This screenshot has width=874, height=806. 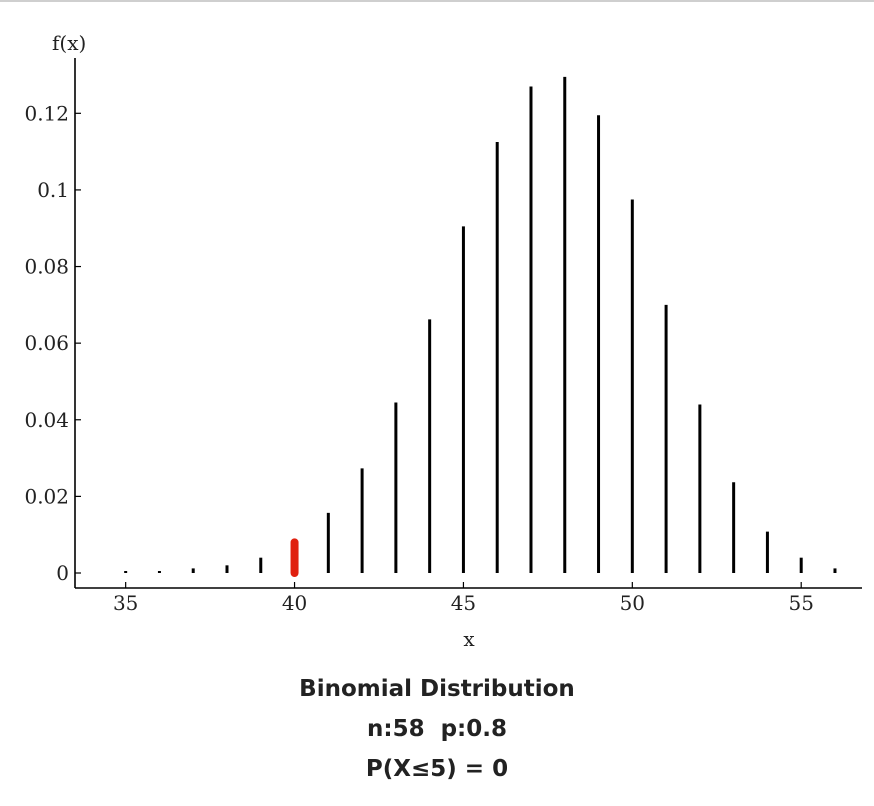 I want to click on y-tick-label: 0.02, so click(x=46, y=496).